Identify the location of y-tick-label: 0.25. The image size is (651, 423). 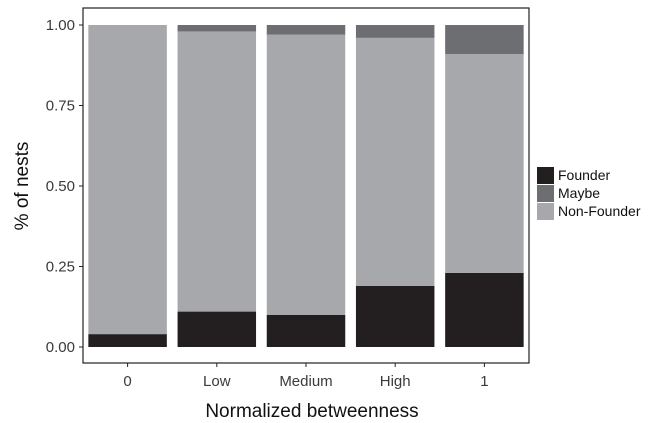
(60, 267).